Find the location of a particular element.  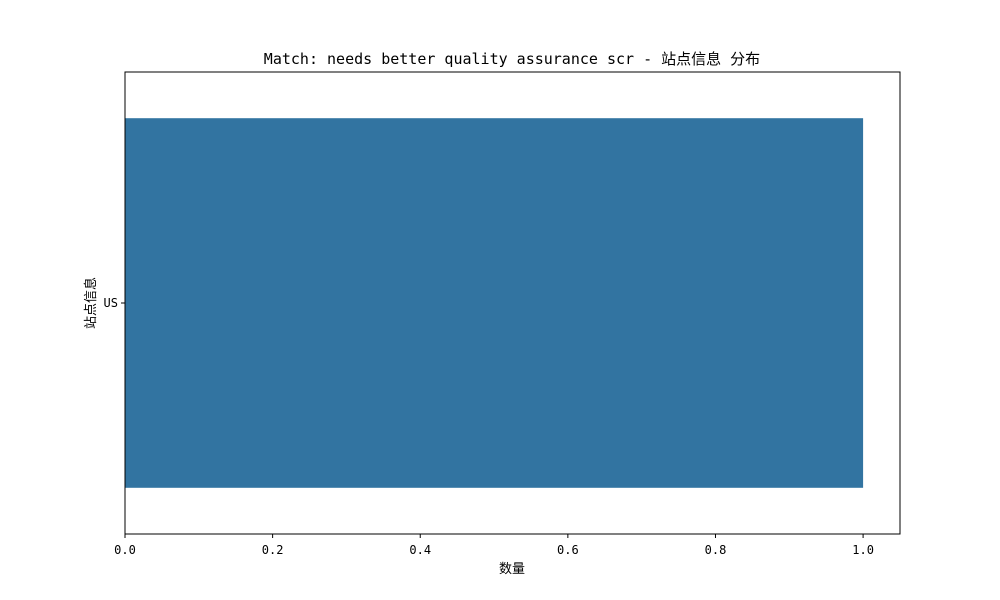

x-tick-label: 0.6 is located at coordinates (568, 550).